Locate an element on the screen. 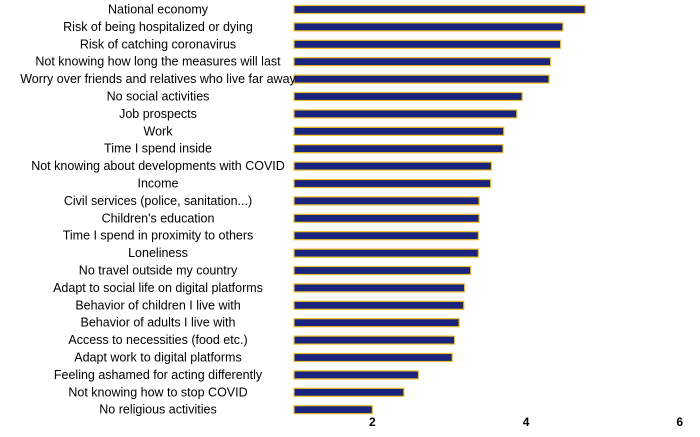  category-label: Income is located at coordinates (158, 184).